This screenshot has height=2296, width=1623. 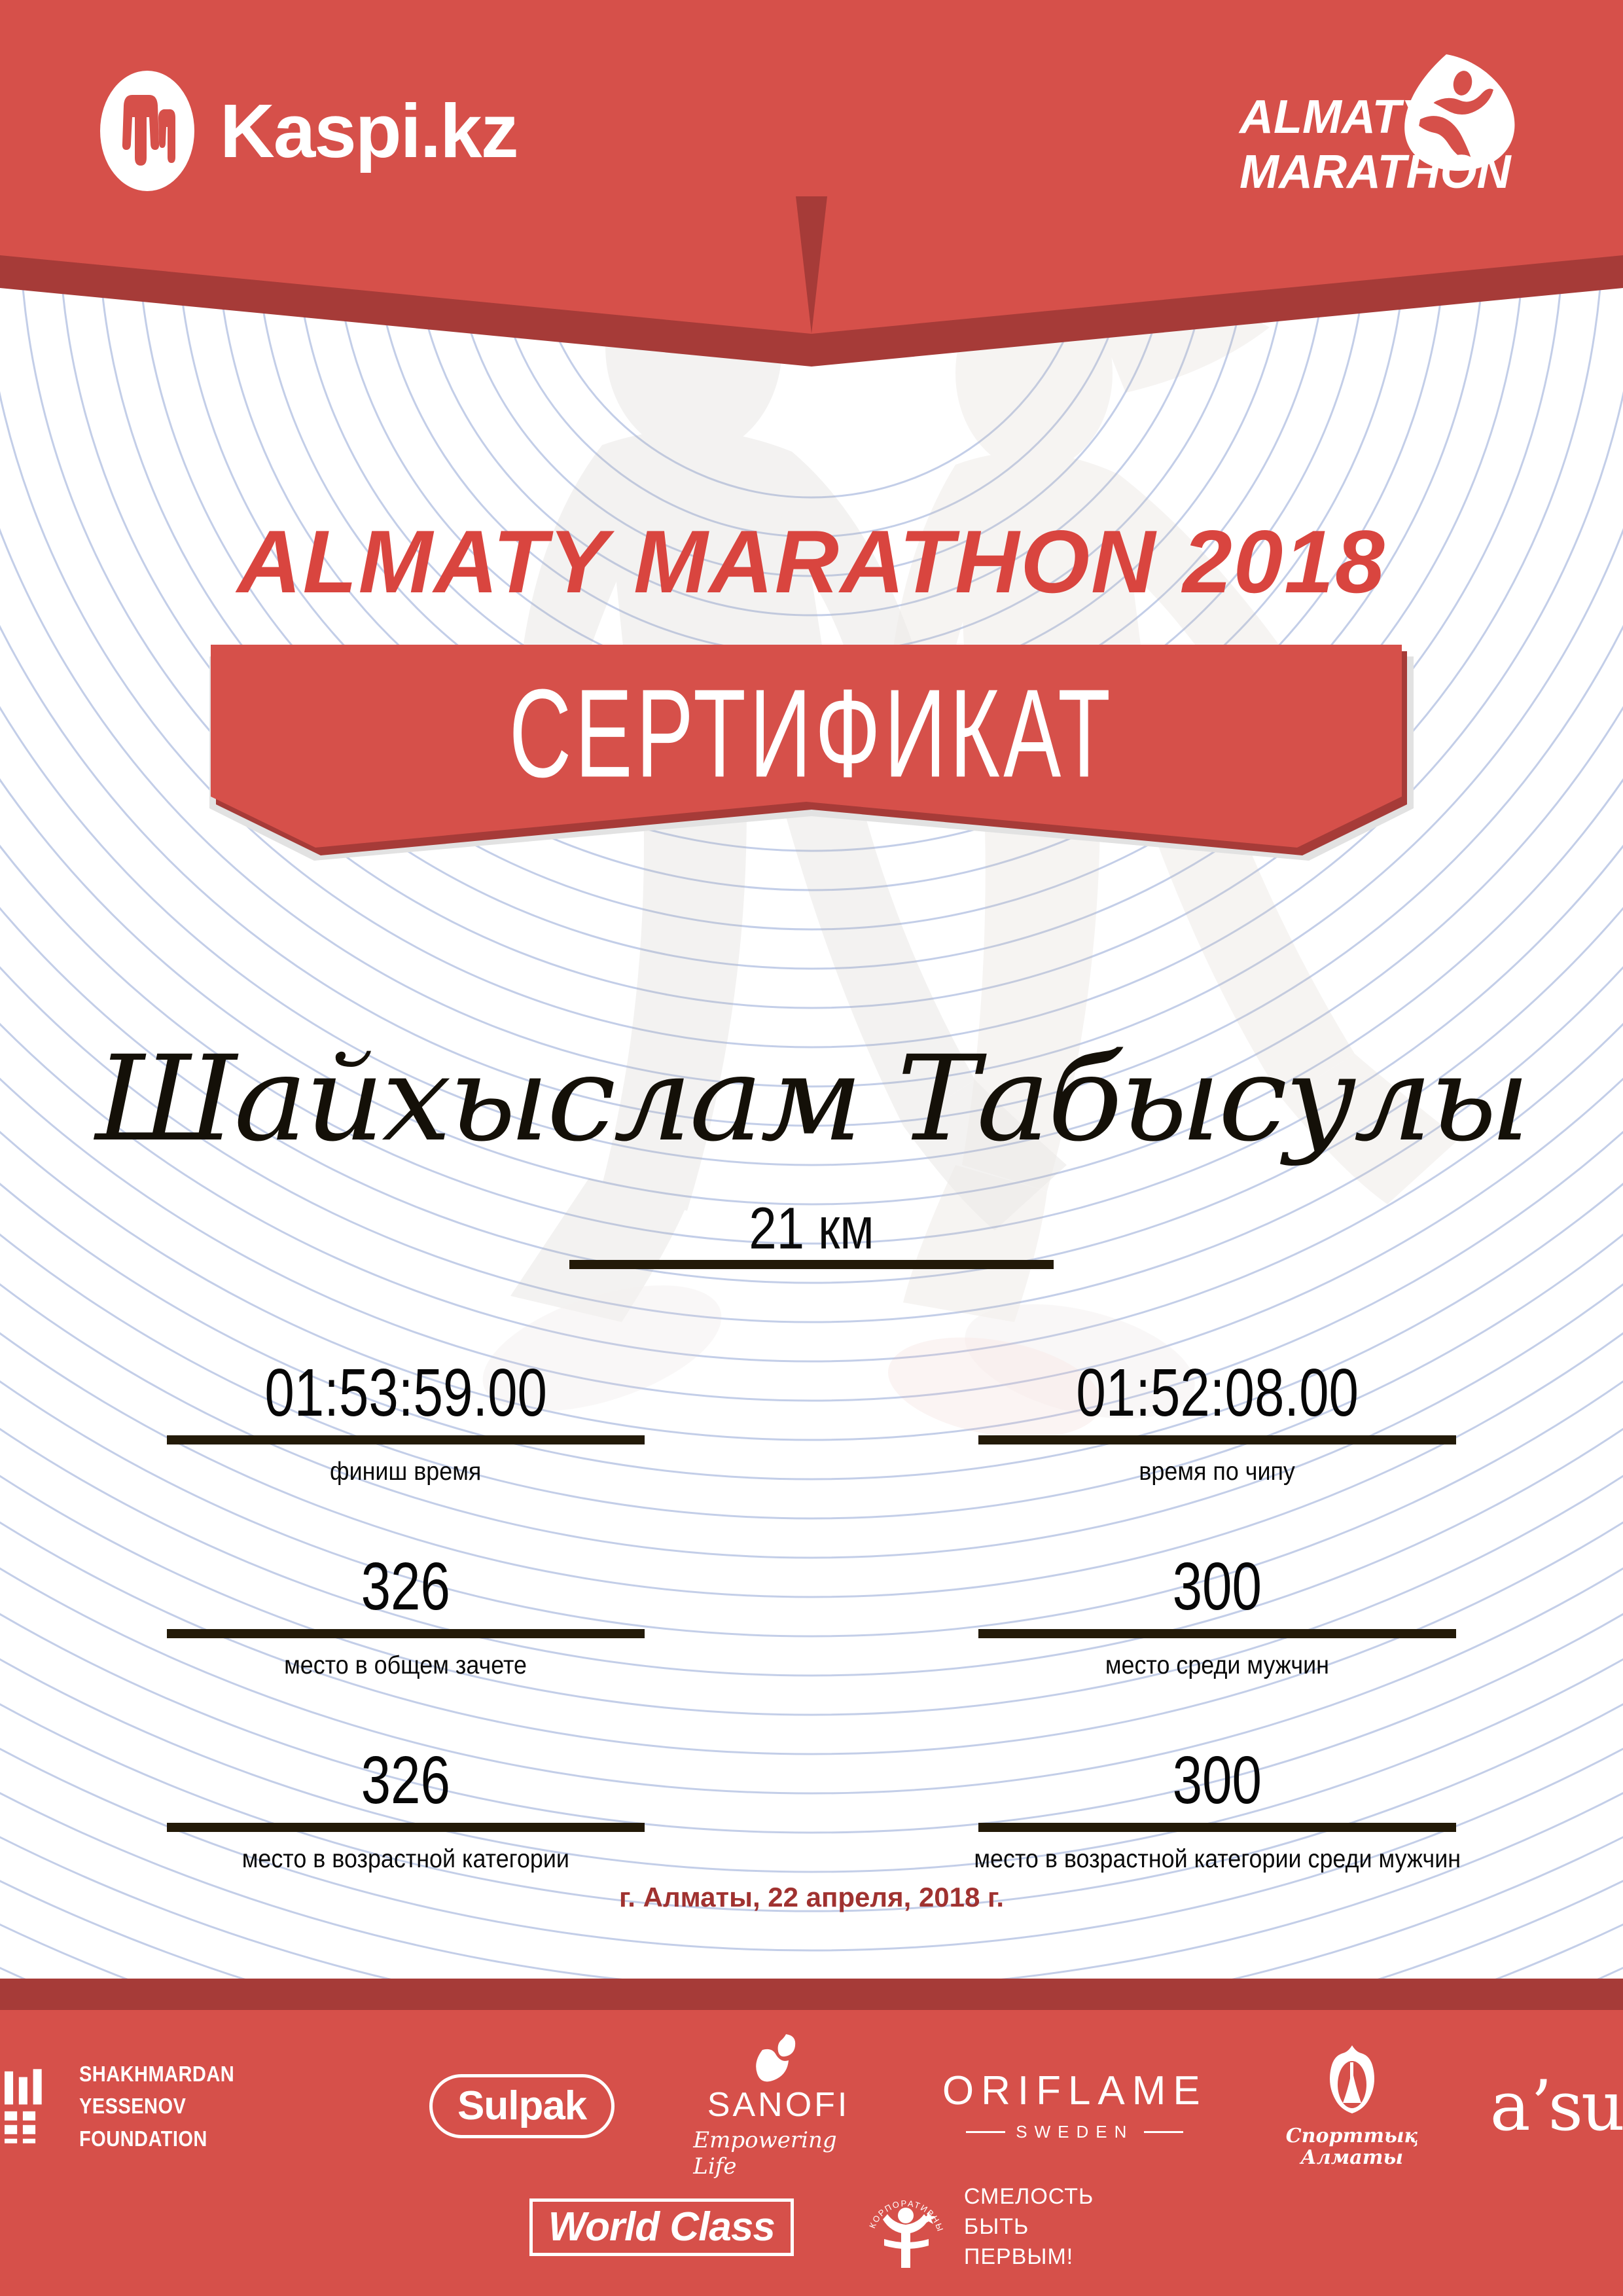 I want to click on yessenov-bars-icon, so click(x=28, y=2106).